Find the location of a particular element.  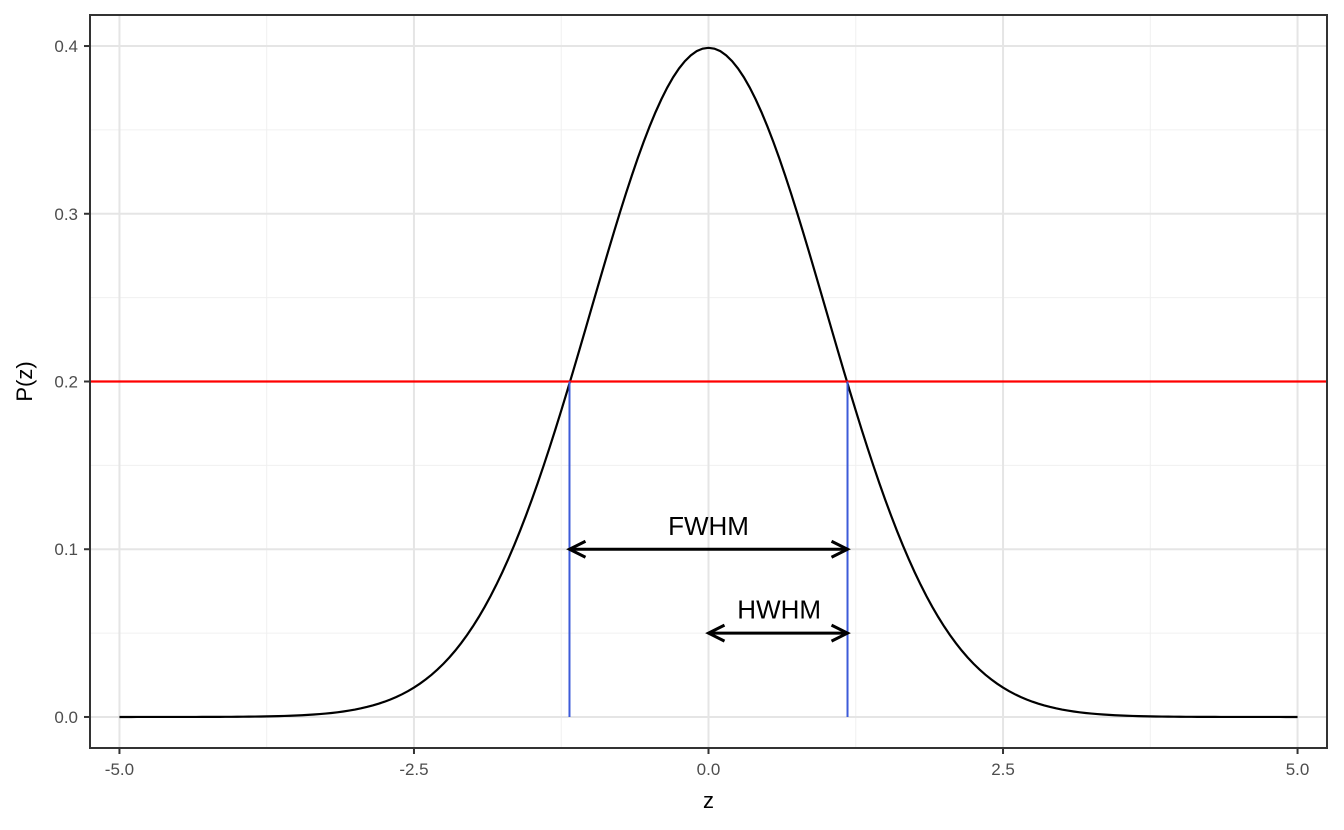

y-tick-label: 0.1 is located at coordinates (66, 549).